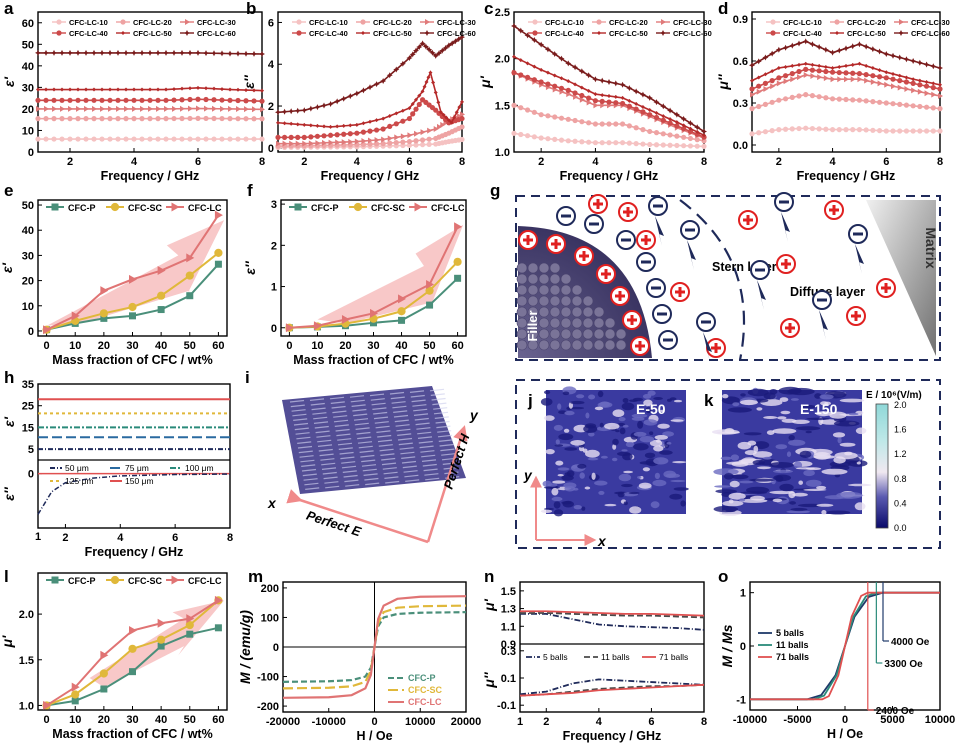 This screenshot has height=744, width=960. What do you see at coordinates (528, 240) in the screenshot?
I see `cation-icon` at bounding box center [528, 240].